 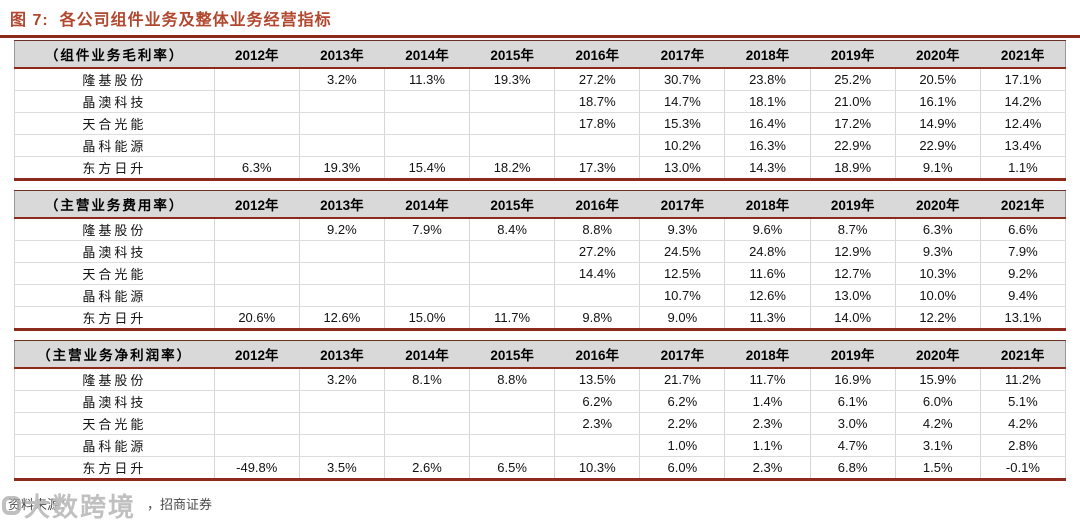 I want to click on value-cell: 6.6%, so click(x=1023, y=229).